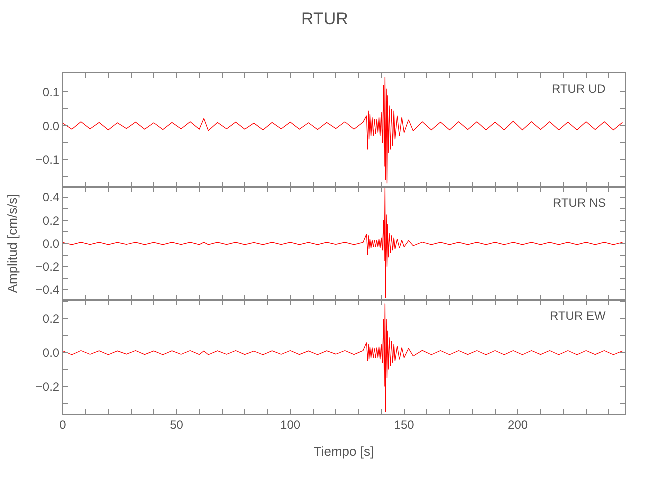 Image resolution: width=650 pixels, height=500 pixels. I want to click on y-tick-label: −0.1, so click(48, 160).